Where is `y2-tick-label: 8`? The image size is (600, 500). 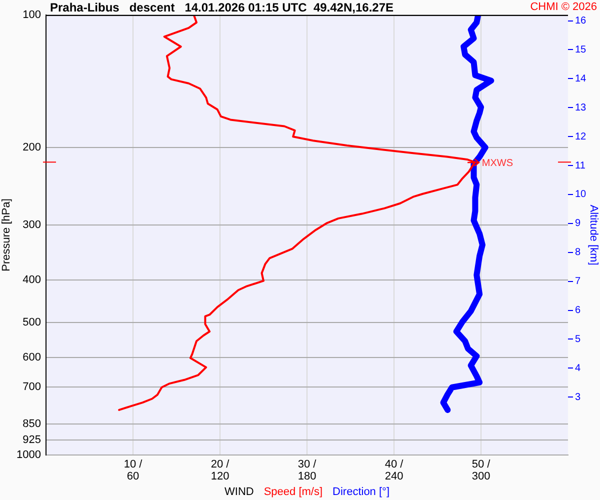
y2-tick-label: 8 is located at coordinates (578, 252).